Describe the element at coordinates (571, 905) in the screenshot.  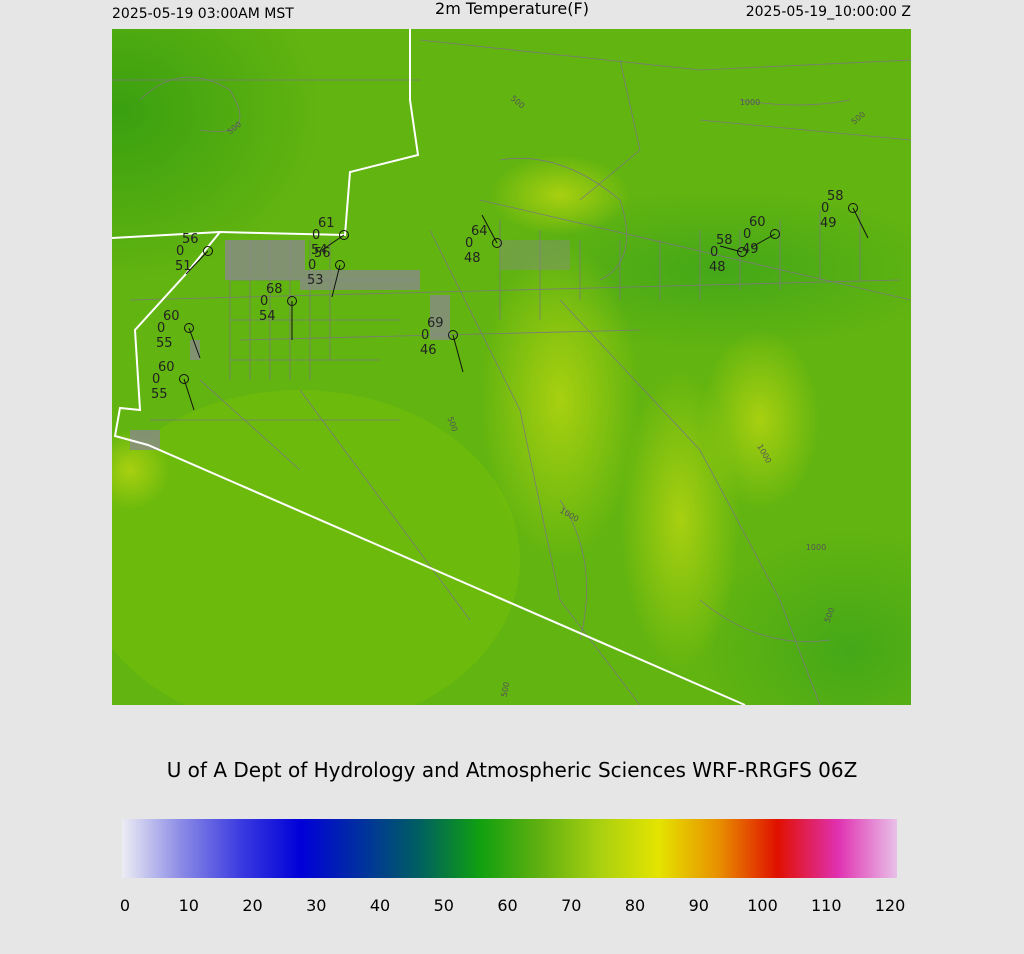
I see `colorbar-tick-label: 70` at that location.